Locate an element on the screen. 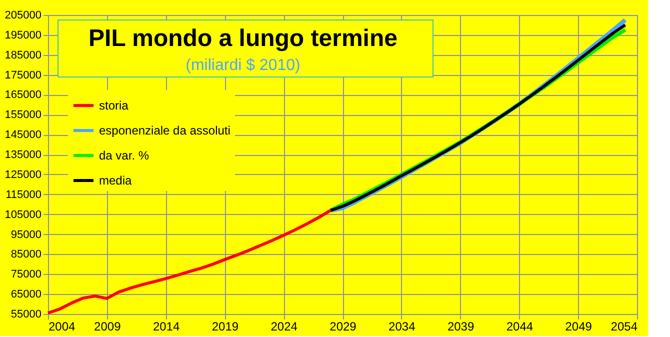 This screenshot has height=337, width=670. y-tick-label: 55000 is located at coordinates (26, 314).